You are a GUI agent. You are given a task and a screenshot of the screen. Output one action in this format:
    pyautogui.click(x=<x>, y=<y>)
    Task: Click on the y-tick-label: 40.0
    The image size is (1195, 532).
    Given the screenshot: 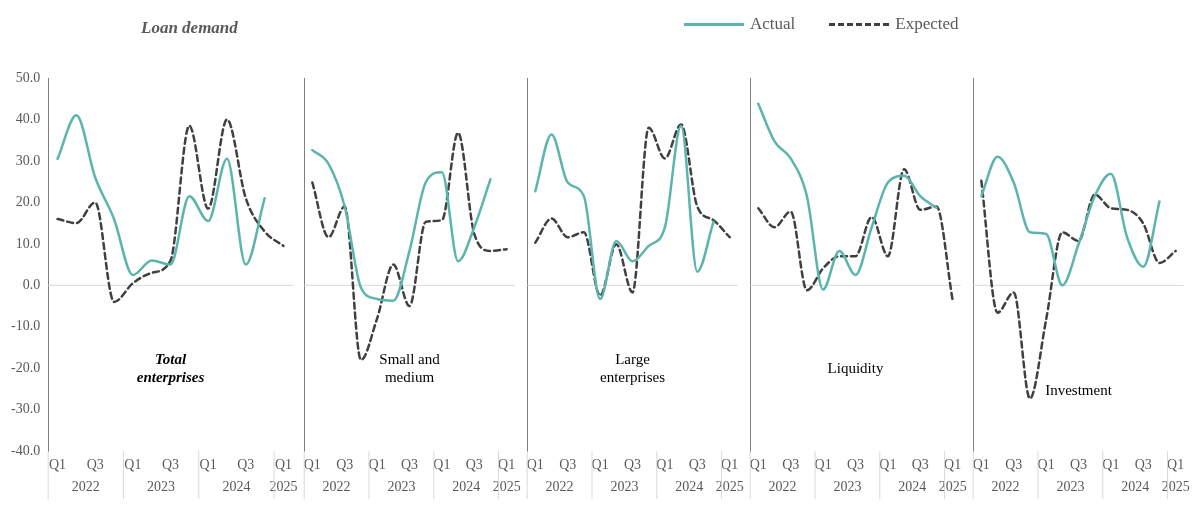 What is the action you would take?
    pyautogui.click(x=28, y=119)
    